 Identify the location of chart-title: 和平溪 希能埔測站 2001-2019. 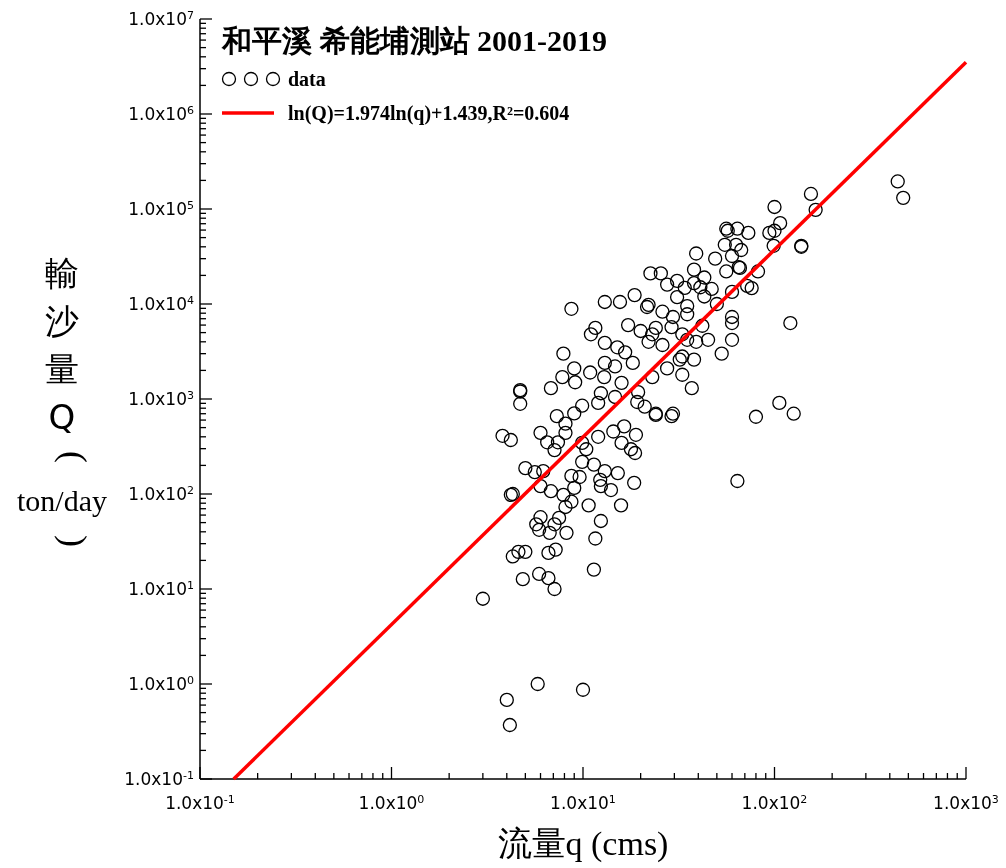
(414, 40).